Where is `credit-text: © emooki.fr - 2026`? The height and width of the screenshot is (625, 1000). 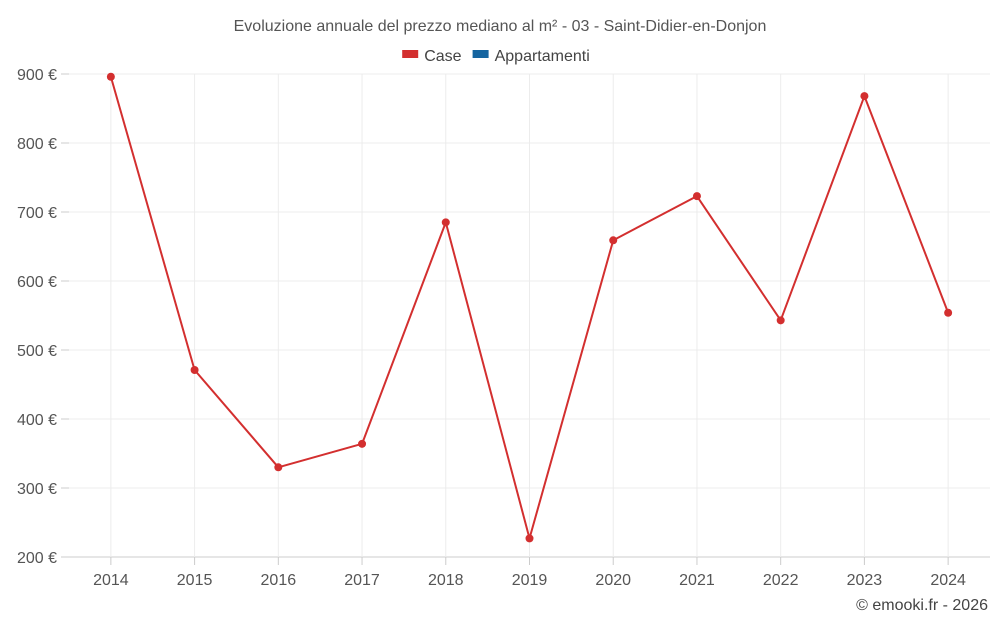 credit-text: © emooki.fr - 2026 is located at coordinates (922, 605).